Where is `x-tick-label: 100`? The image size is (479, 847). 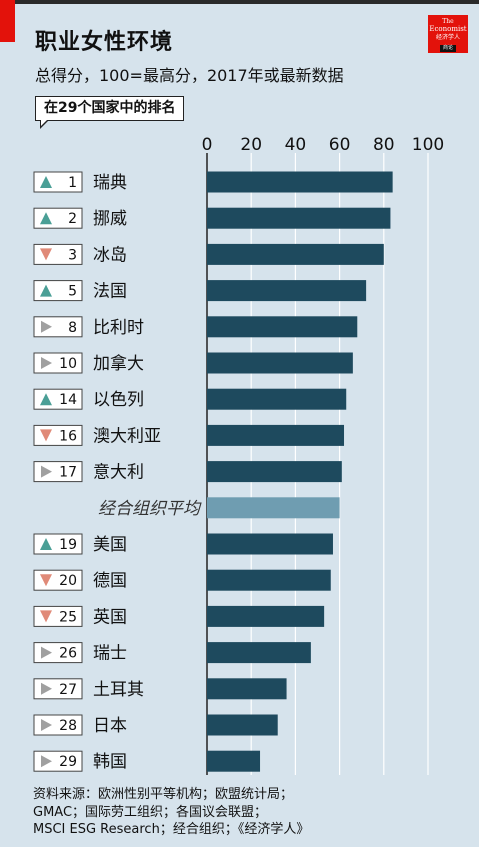 x-tick-label: 100 is located at coordinates (428, 145).